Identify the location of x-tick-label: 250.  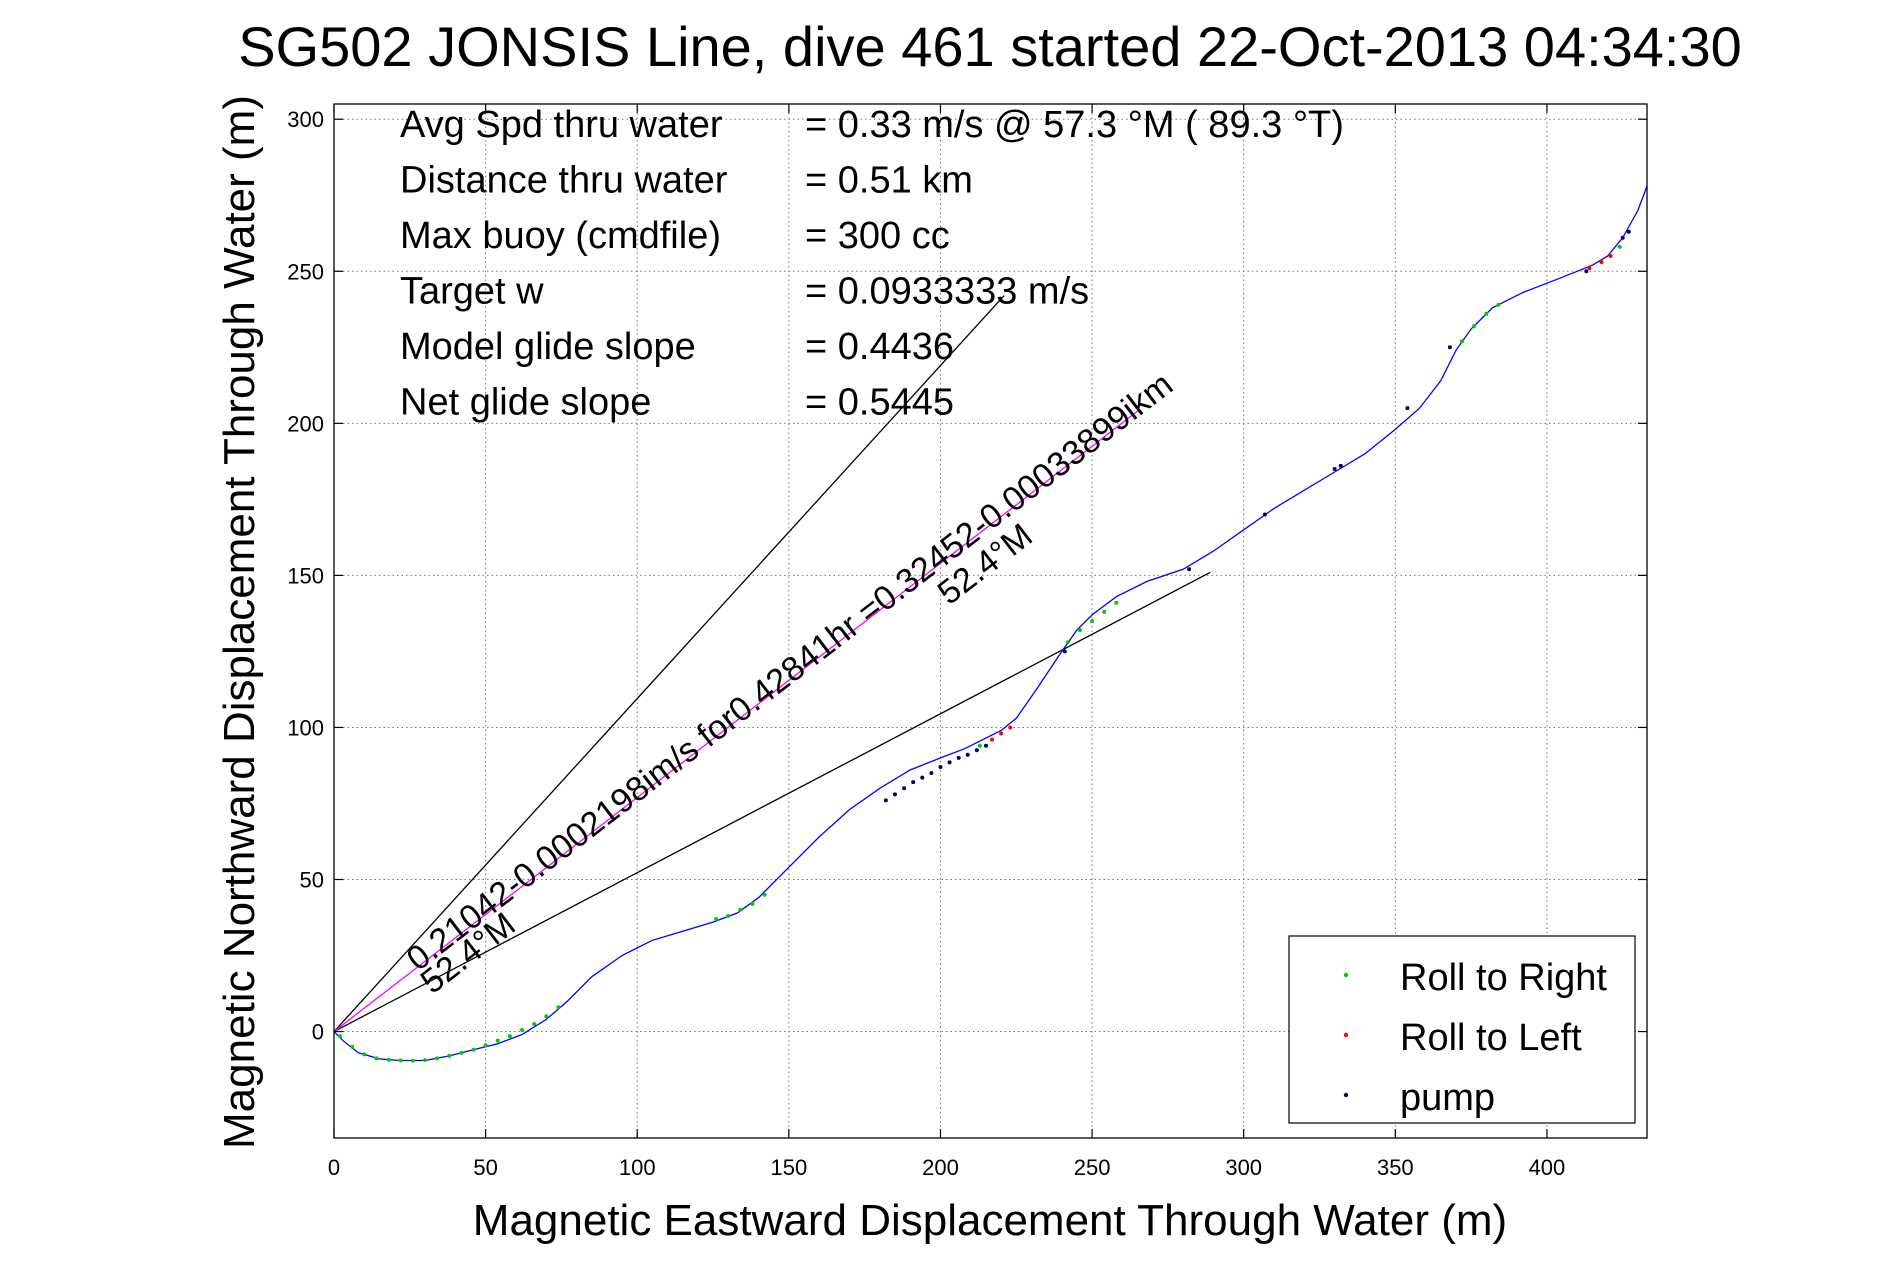
(1092, 1167).